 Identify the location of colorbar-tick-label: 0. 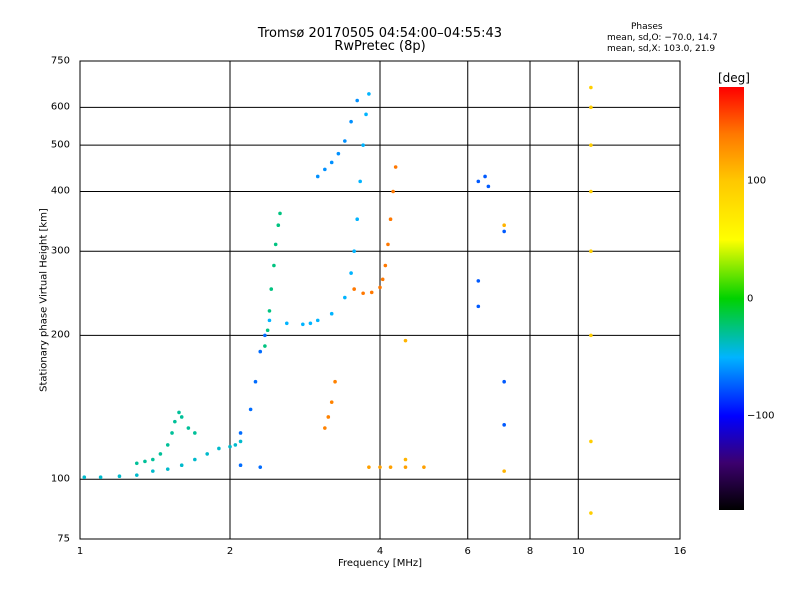
(750, 298).